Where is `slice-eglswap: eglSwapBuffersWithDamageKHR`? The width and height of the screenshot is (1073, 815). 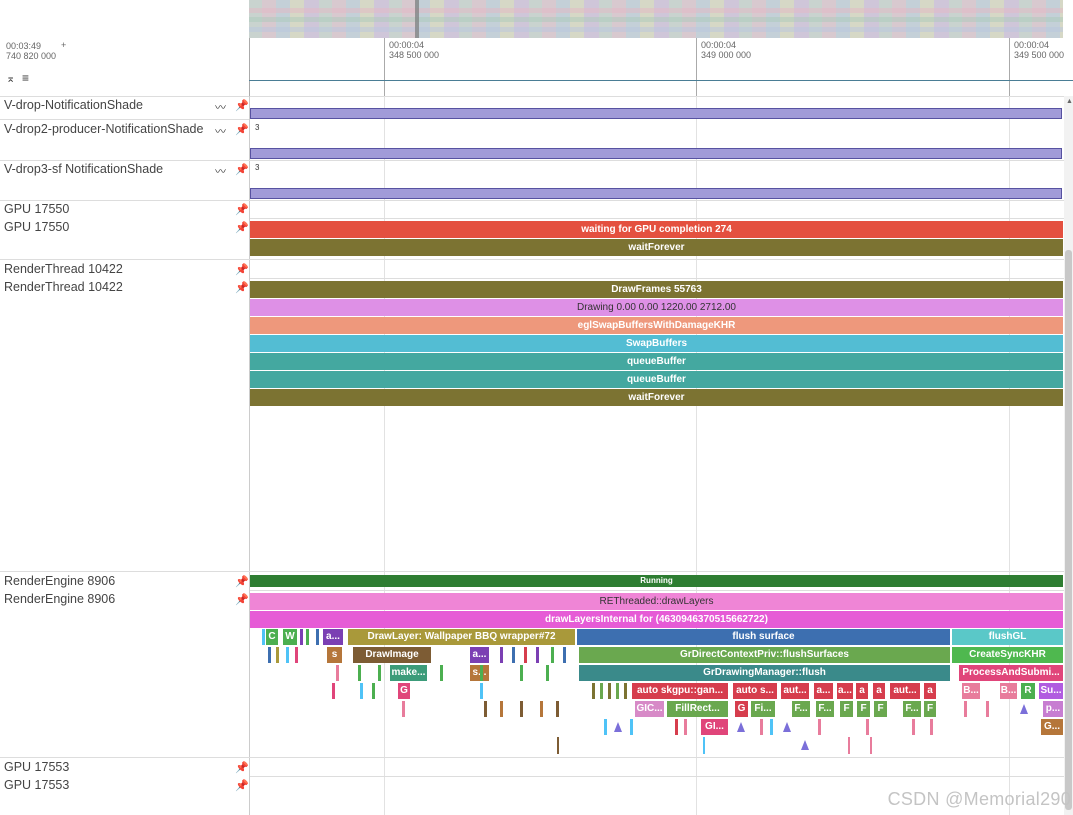 slice-eglswap: eglSwapBuffersWithDamageKHR is located at coordinates (656, 325).